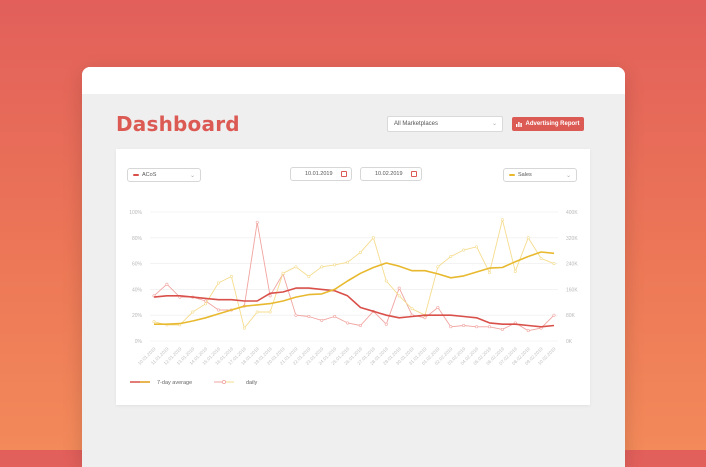 The image size is (706, 467). Describe the element at coordinates (354, 307) in the screenshot. I see `acos-avg-line` at that location.